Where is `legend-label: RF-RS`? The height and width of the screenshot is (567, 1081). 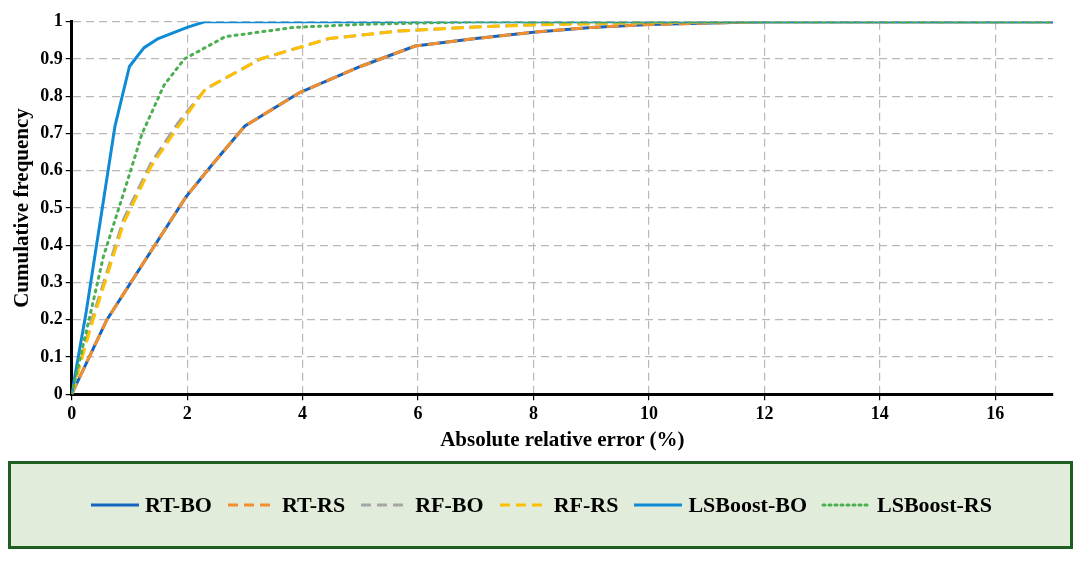
legend-label: RF-RS is located at coordinates (586, 505).